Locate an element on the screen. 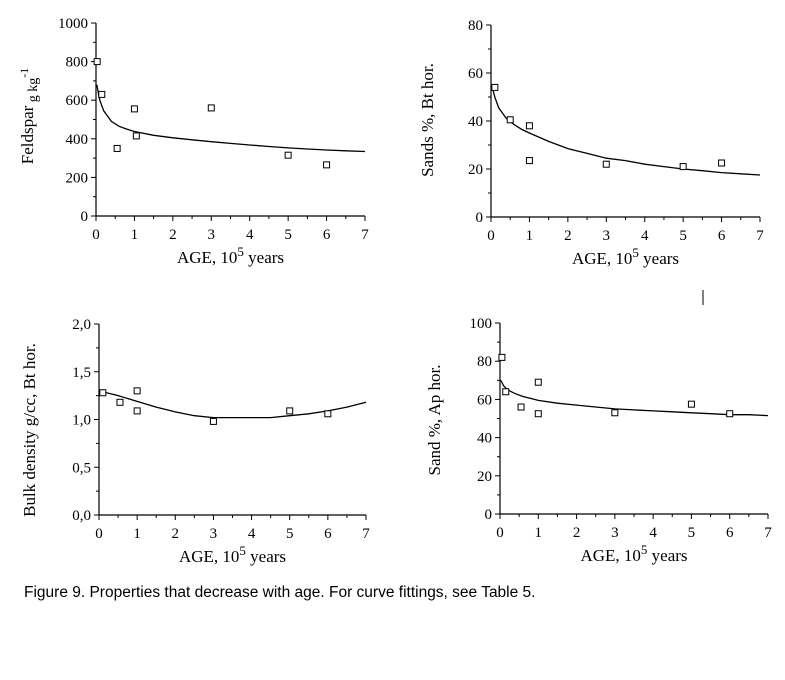 The height and width of the screenshot is (680, 785). y-tick-label: 2,0 is located at coordinates (81, 325).